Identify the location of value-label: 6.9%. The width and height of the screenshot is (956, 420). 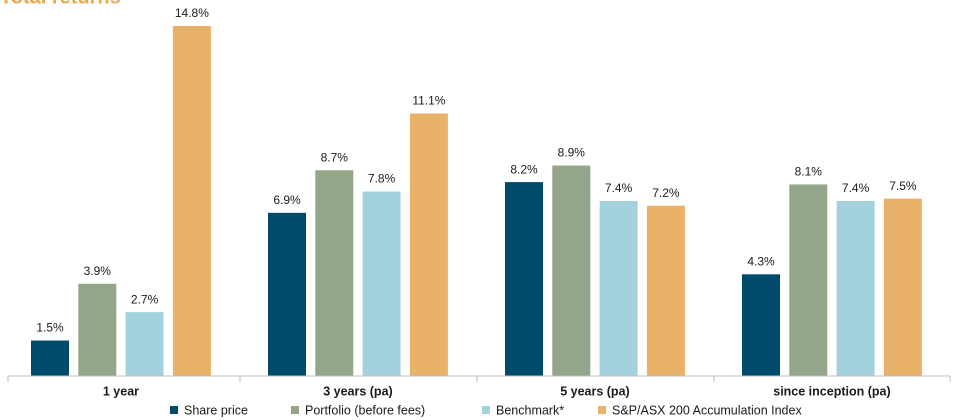
(287, 200).